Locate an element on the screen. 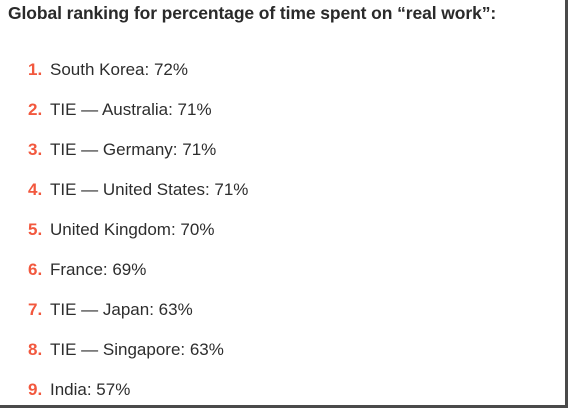  list-item: 5. United Kingdom: 70% is located at coordinates (138, 230).